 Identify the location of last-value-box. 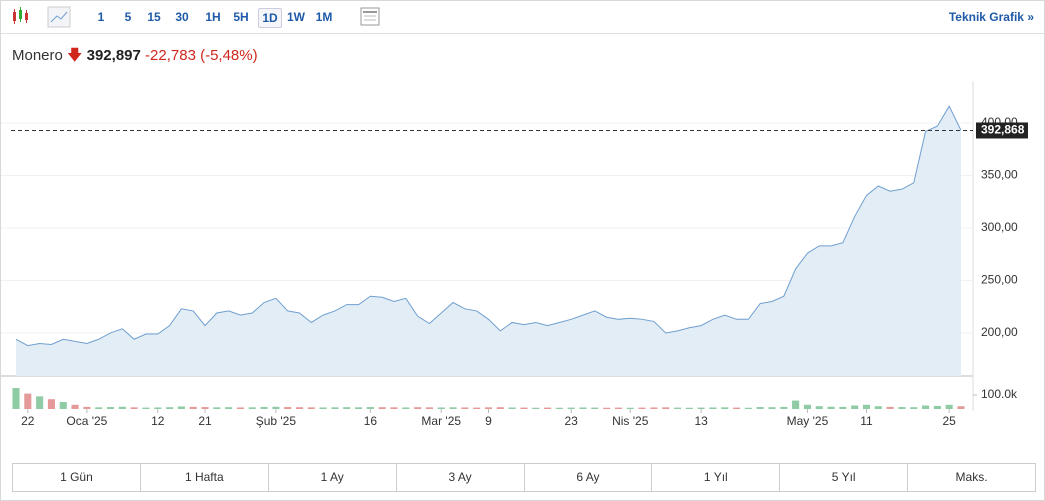
(1002, 130).